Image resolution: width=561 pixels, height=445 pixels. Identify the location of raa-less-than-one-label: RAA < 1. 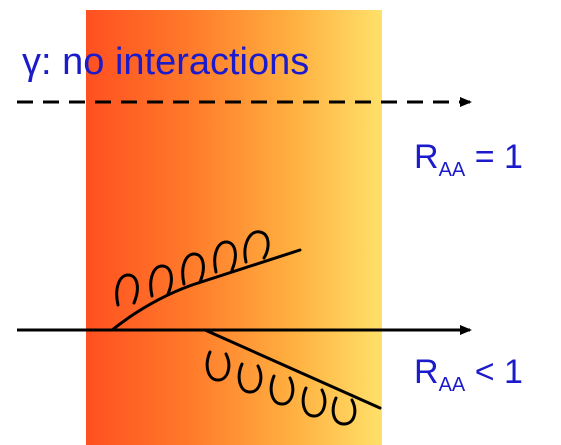
(468, 374).